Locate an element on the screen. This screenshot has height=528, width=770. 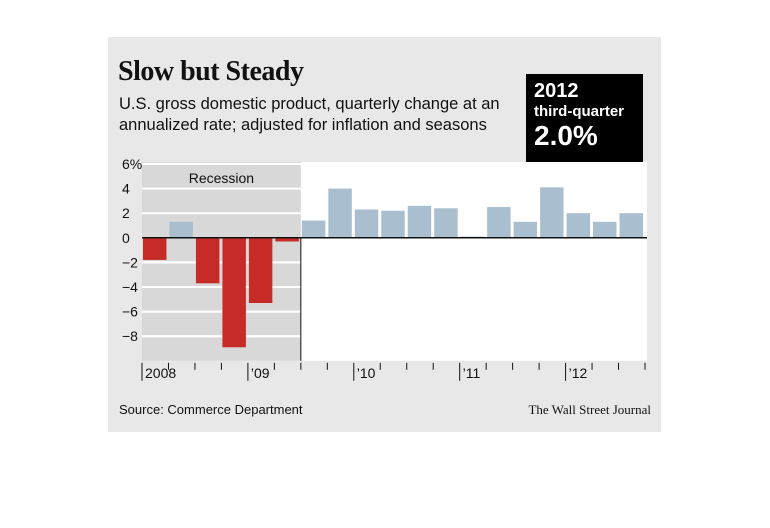
chart-title: Slow but Steady is located at coordinates (211, 71).